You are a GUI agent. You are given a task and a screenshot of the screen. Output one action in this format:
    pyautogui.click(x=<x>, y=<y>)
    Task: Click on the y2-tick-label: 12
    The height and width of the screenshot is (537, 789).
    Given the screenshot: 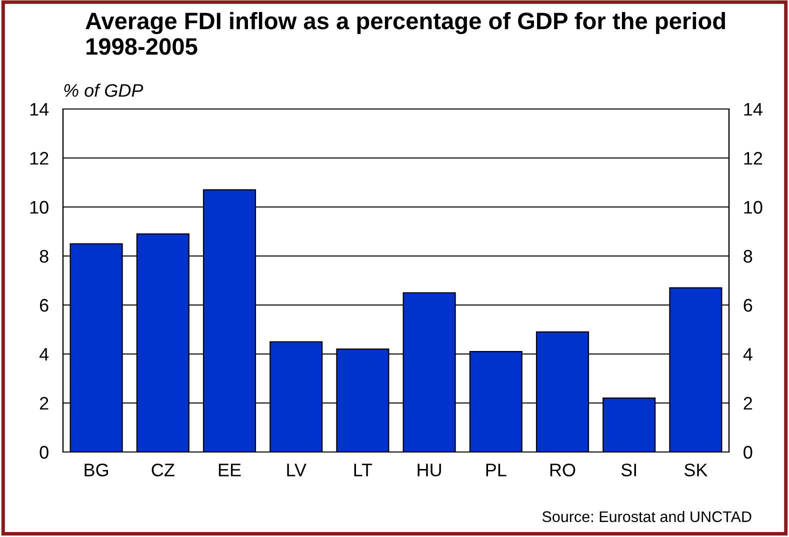 What is the action you would take?
    pyautogui.click(x=753, y=158)
    